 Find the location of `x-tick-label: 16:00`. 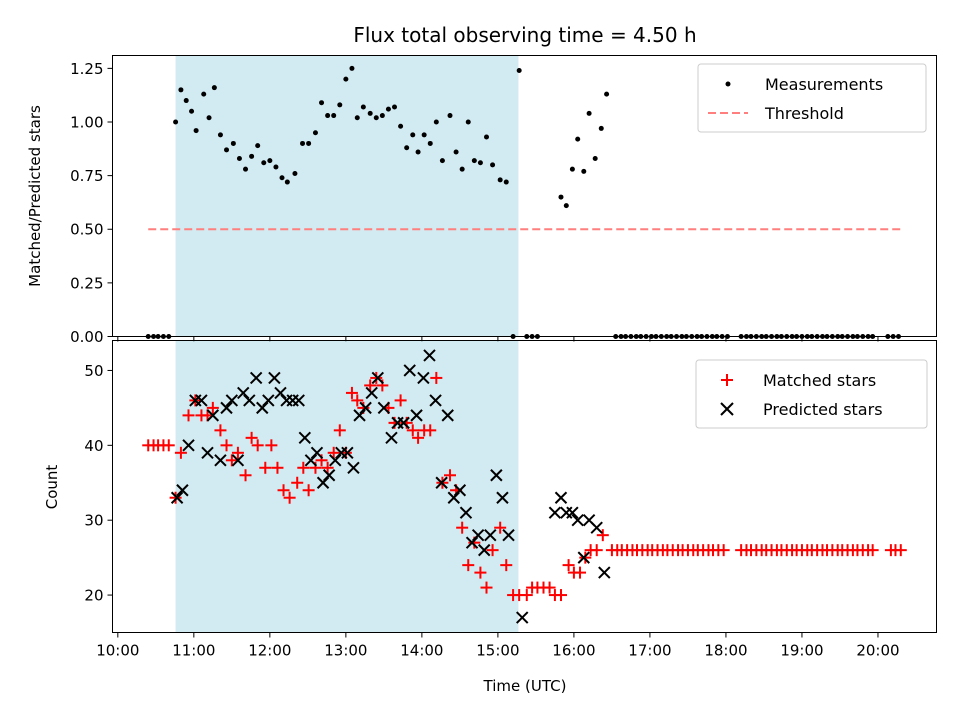

x-tick-label: 16:00 is located at coordinates (573, 651).